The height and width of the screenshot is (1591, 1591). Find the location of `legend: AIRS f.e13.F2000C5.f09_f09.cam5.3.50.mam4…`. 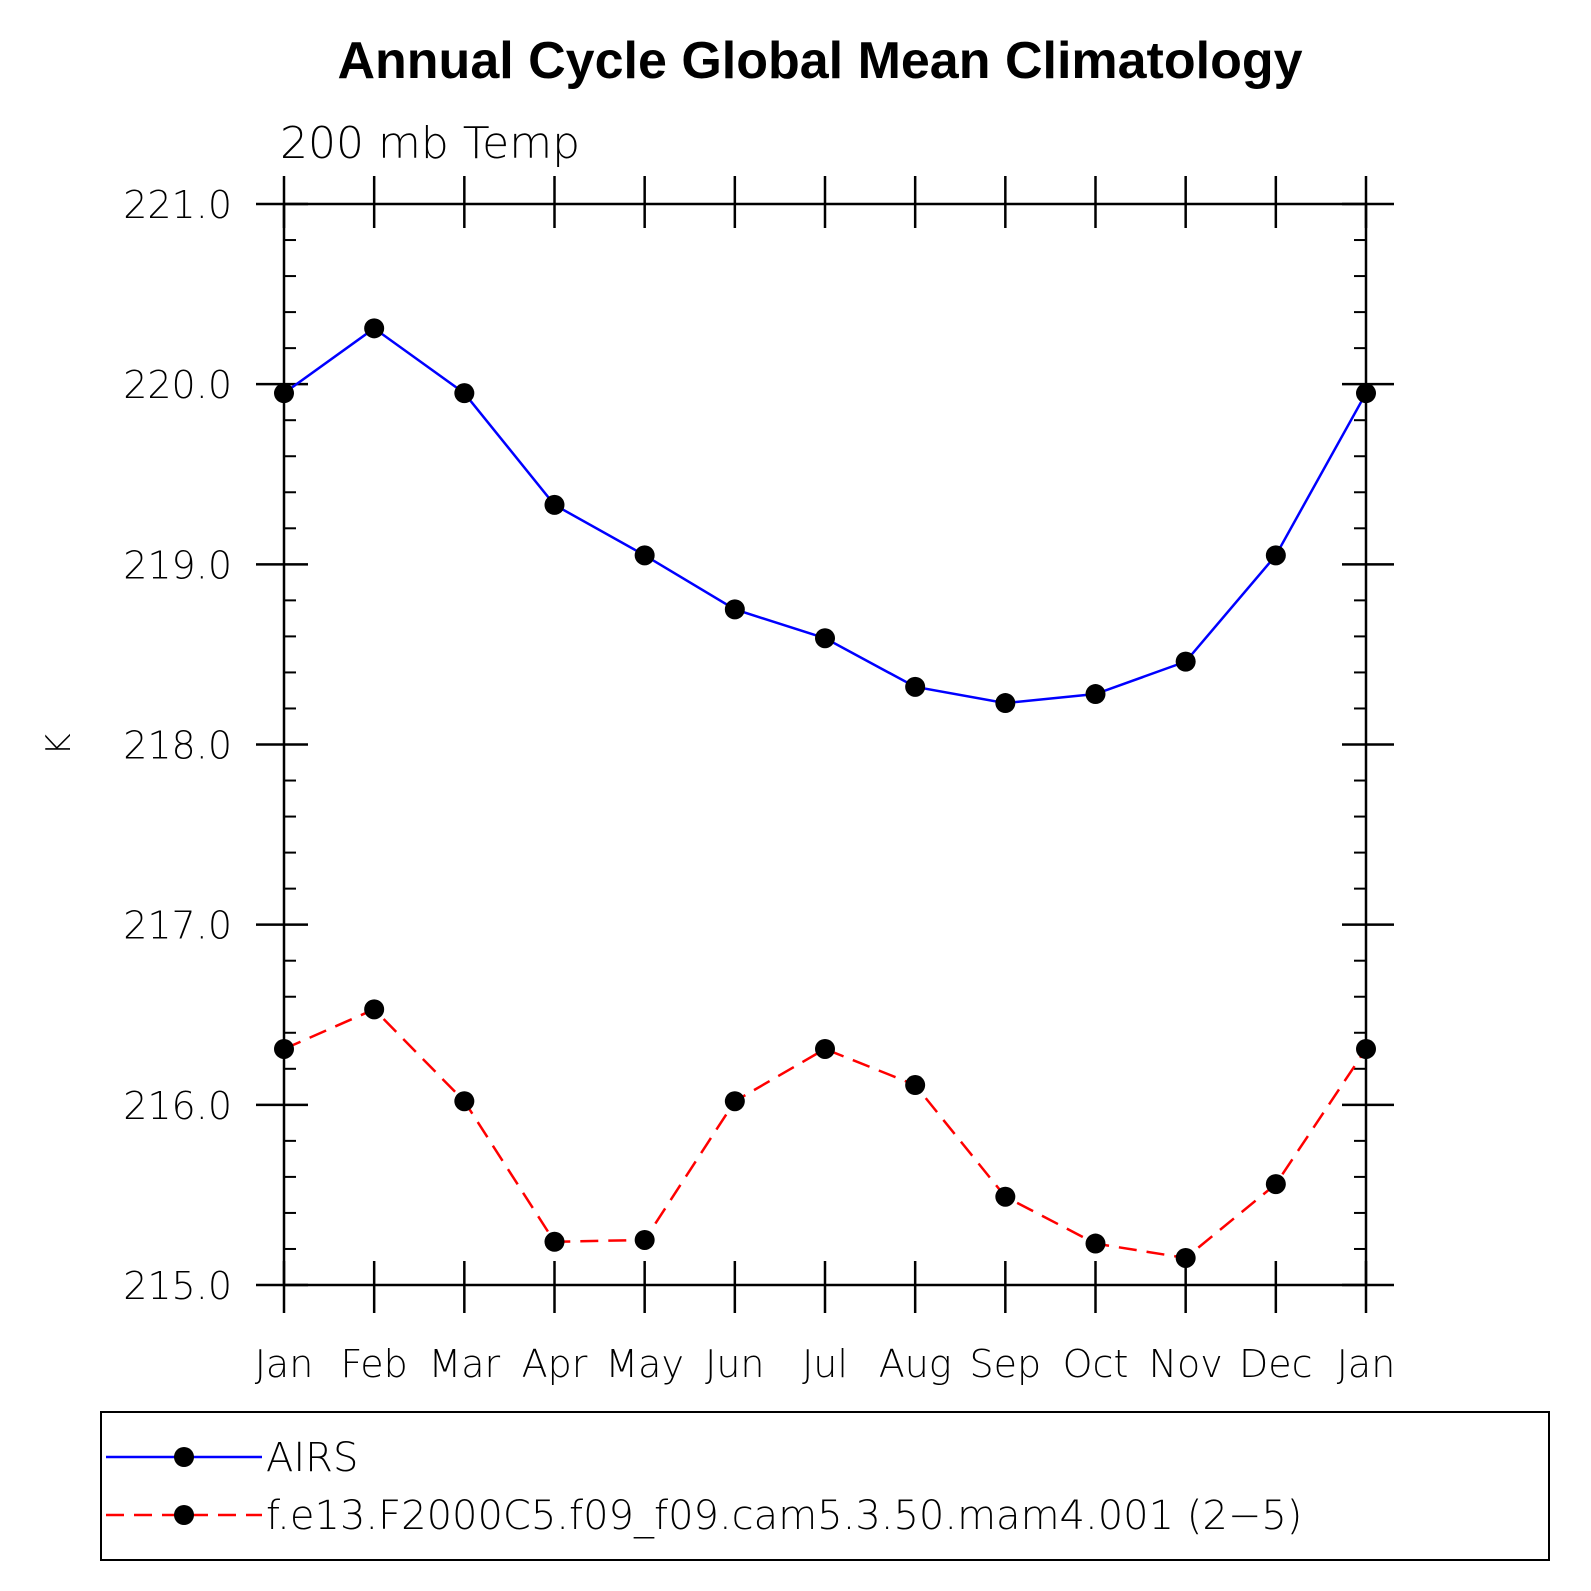

legend: AIRS f.e13.F2000C5.f09_f09.cam5.3.50.mam4… is located at coordinates (825, 1486).